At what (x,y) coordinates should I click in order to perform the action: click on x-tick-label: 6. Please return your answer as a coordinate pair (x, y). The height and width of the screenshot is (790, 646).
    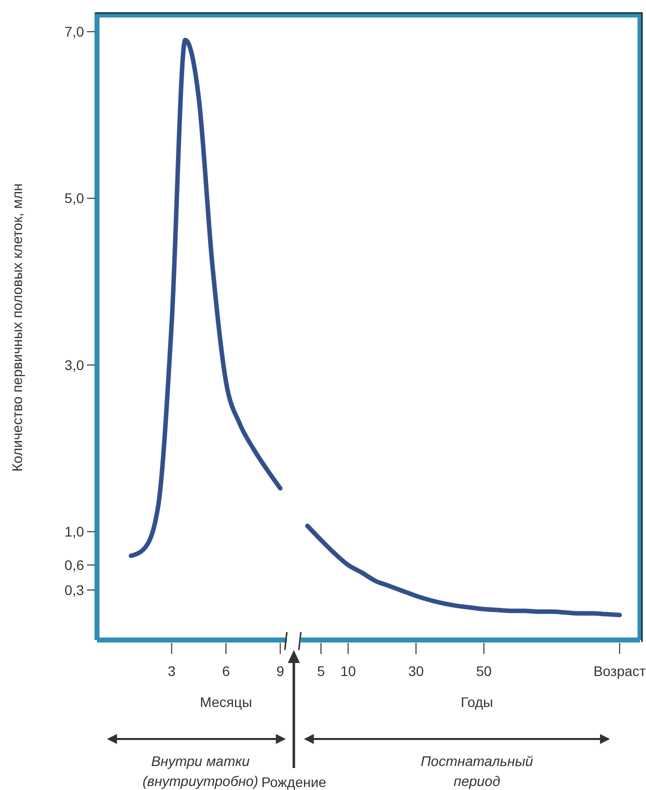
    Looking at the image, I should click on (226, 671).